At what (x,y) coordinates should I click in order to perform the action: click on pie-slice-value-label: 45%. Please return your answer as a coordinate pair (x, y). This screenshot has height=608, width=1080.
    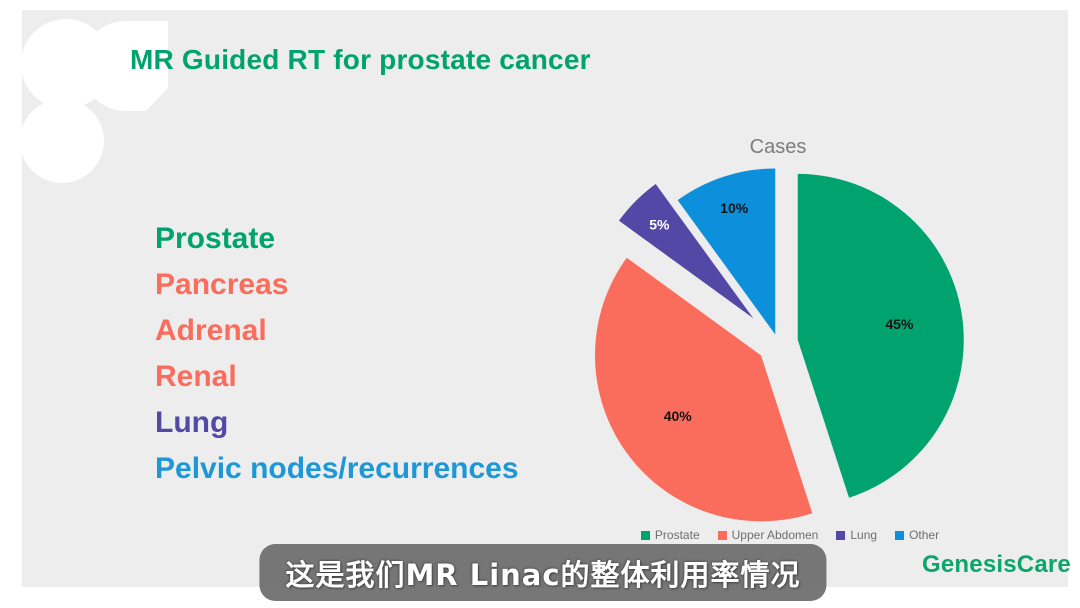
    Looking at the image, I should click on (899, 324).